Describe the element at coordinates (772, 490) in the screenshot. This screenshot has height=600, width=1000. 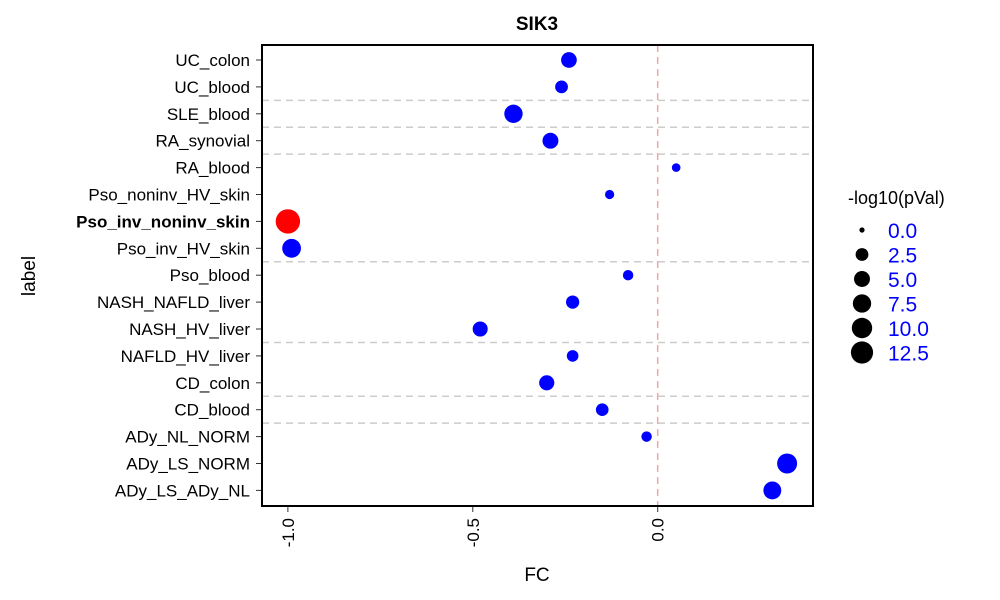
I see `data-point-ady-ls-ady-nl` at that location.